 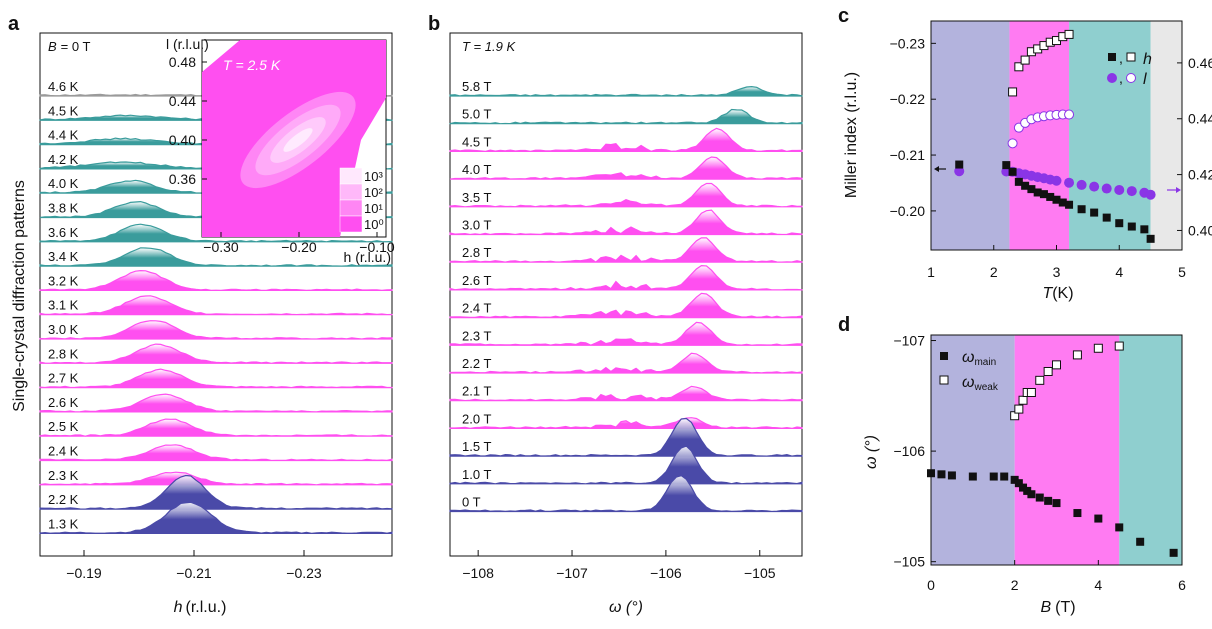 I want to click on trace-label: 1.0 T, so click(x=476, y=474).